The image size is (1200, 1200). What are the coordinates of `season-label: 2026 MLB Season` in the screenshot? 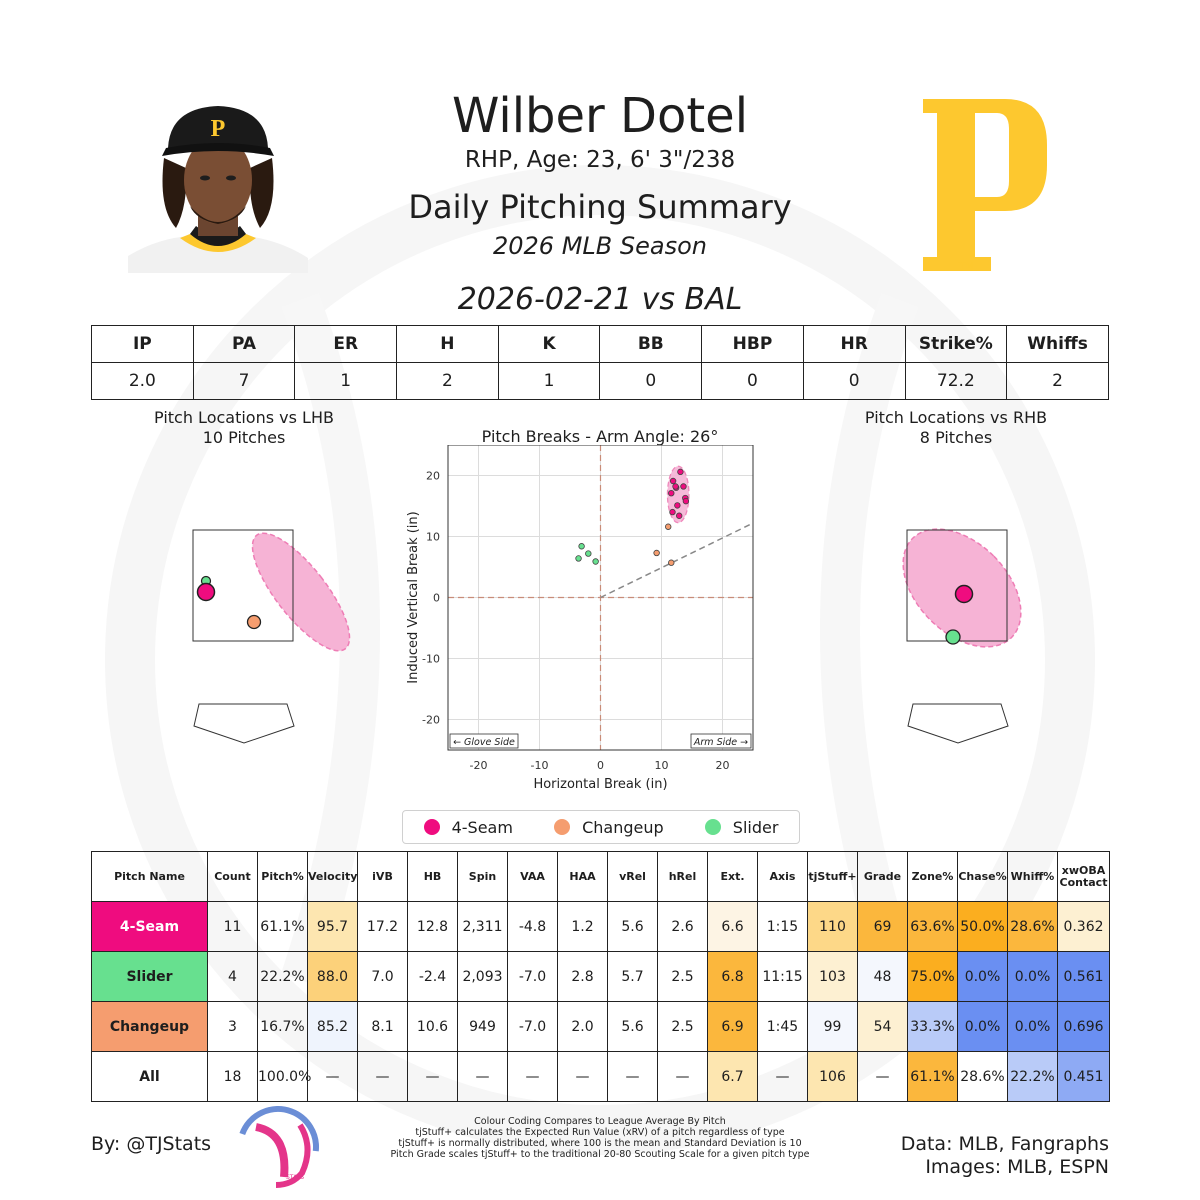 It's located at (600, 246).